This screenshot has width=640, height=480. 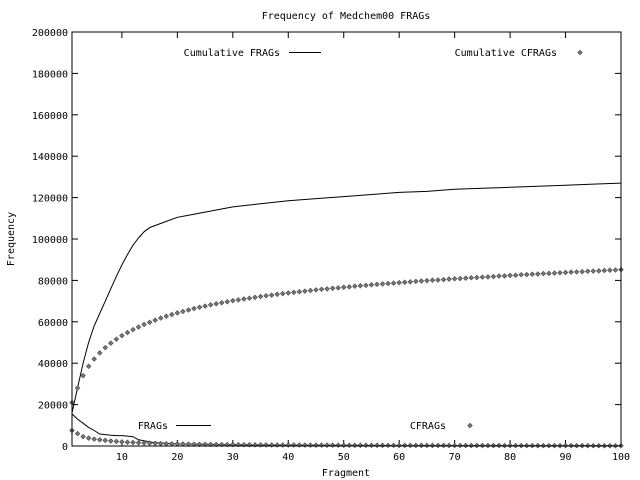 What do you see at coordinates (510, 457) in the screenshot?
I see `x-tick-label: 80` at bounding box center [510, 457].